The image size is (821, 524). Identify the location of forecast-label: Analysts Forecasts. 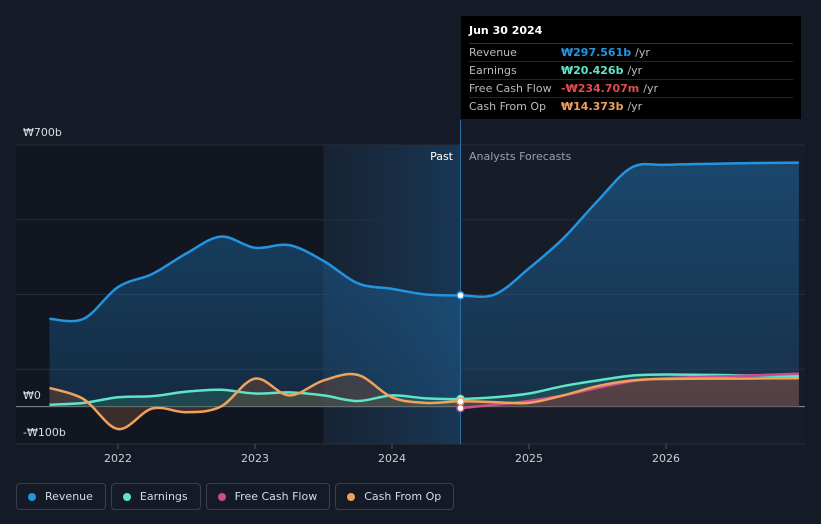
(520, 156).